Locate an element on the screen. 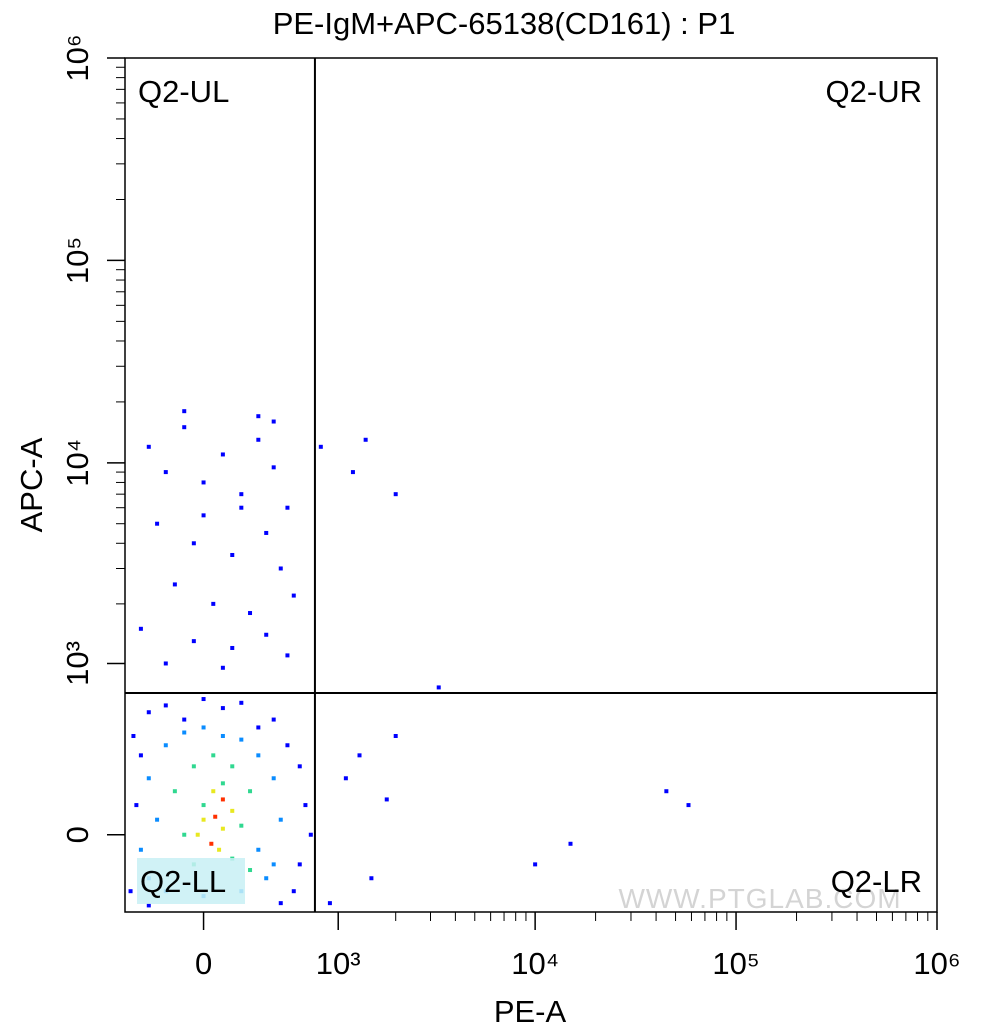 Image resolution: width=984 pixels, height=1031 pixels. x-tick-label: 10⁵ is located at coordinates (735, 963).